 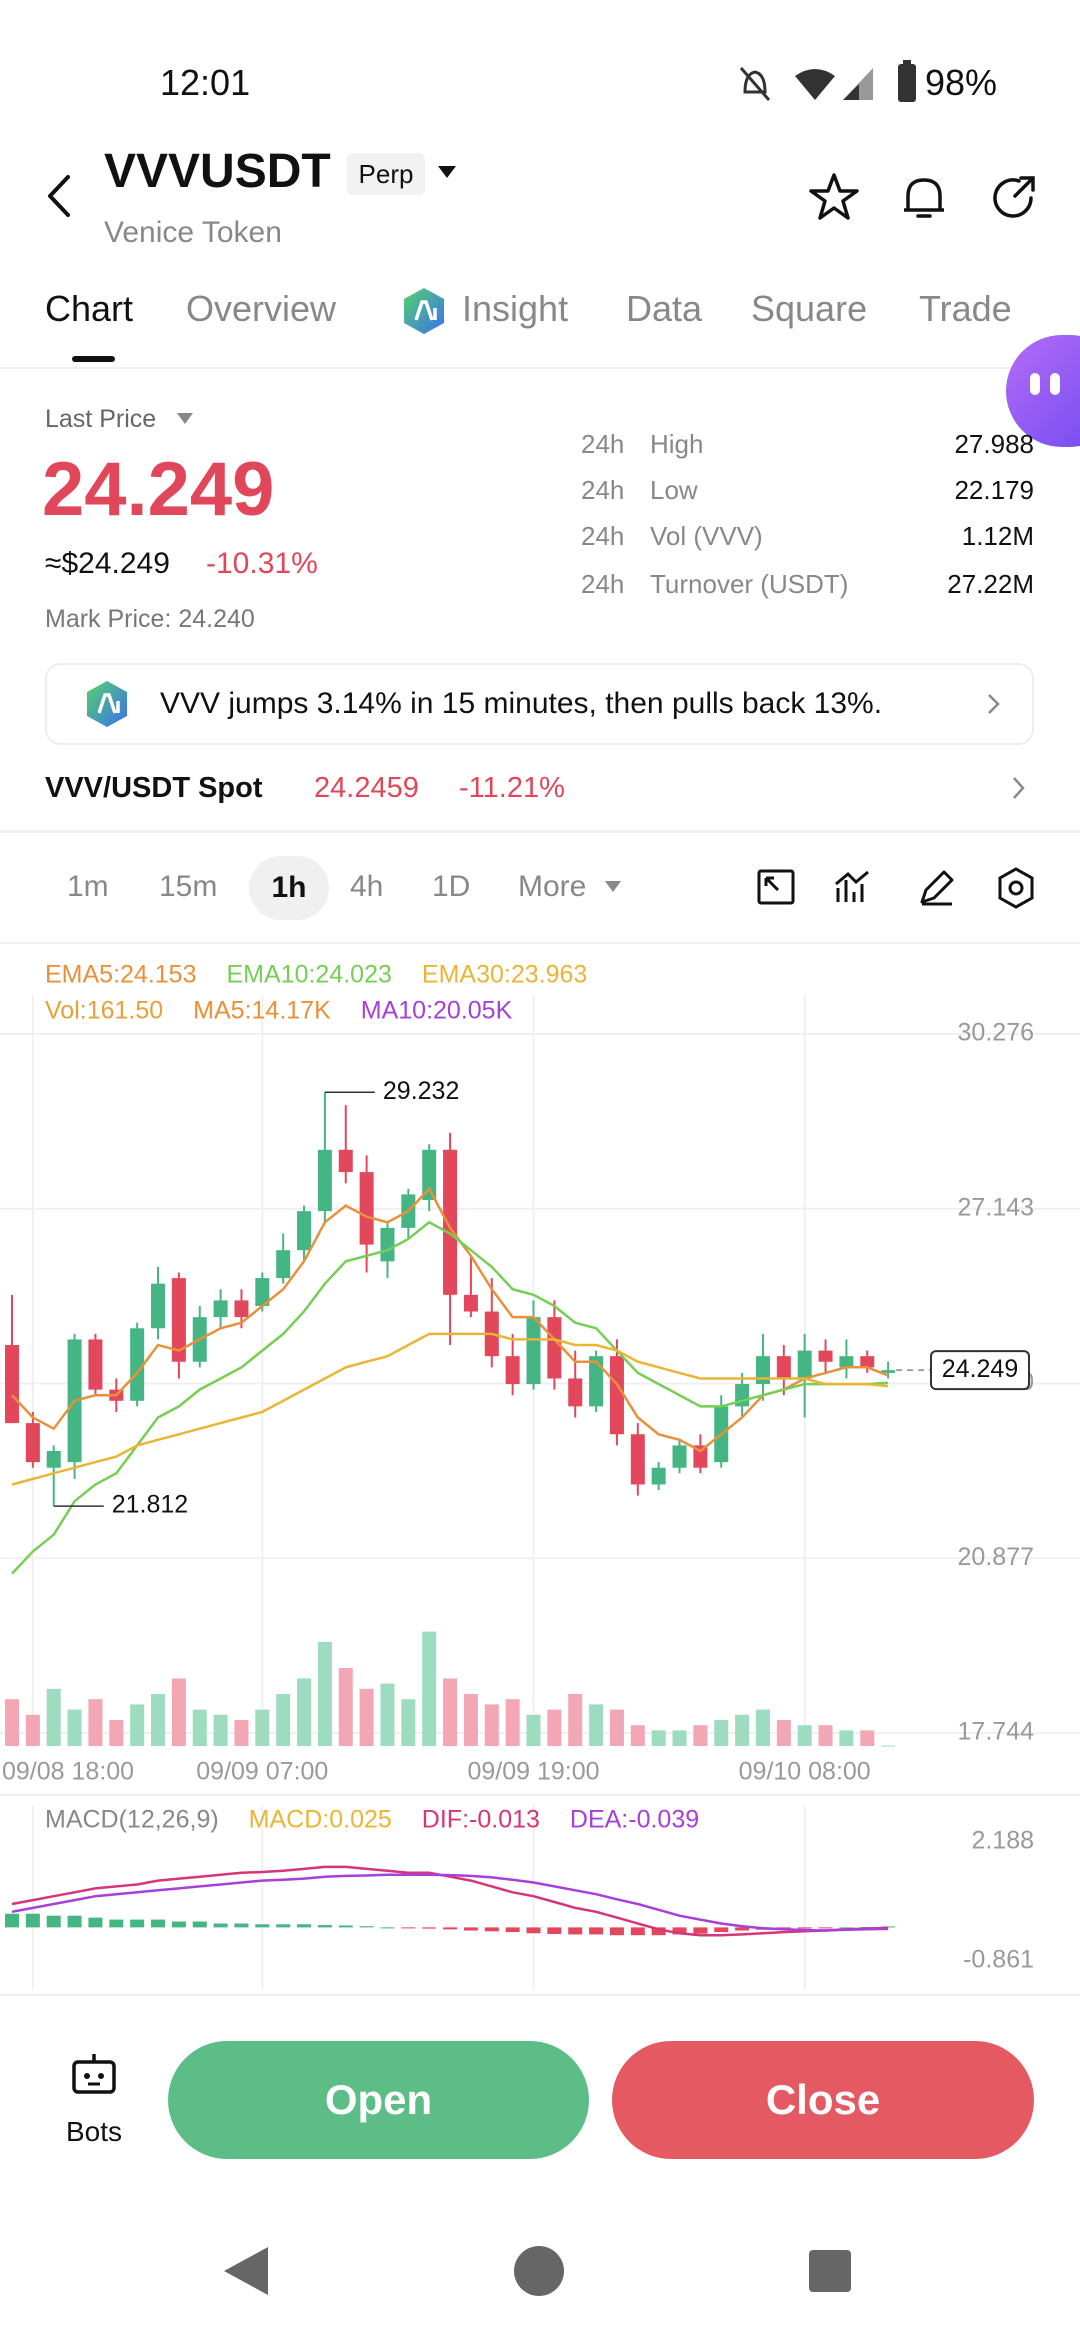 I want to click on bots-icon, so click(x=94, y=2074).